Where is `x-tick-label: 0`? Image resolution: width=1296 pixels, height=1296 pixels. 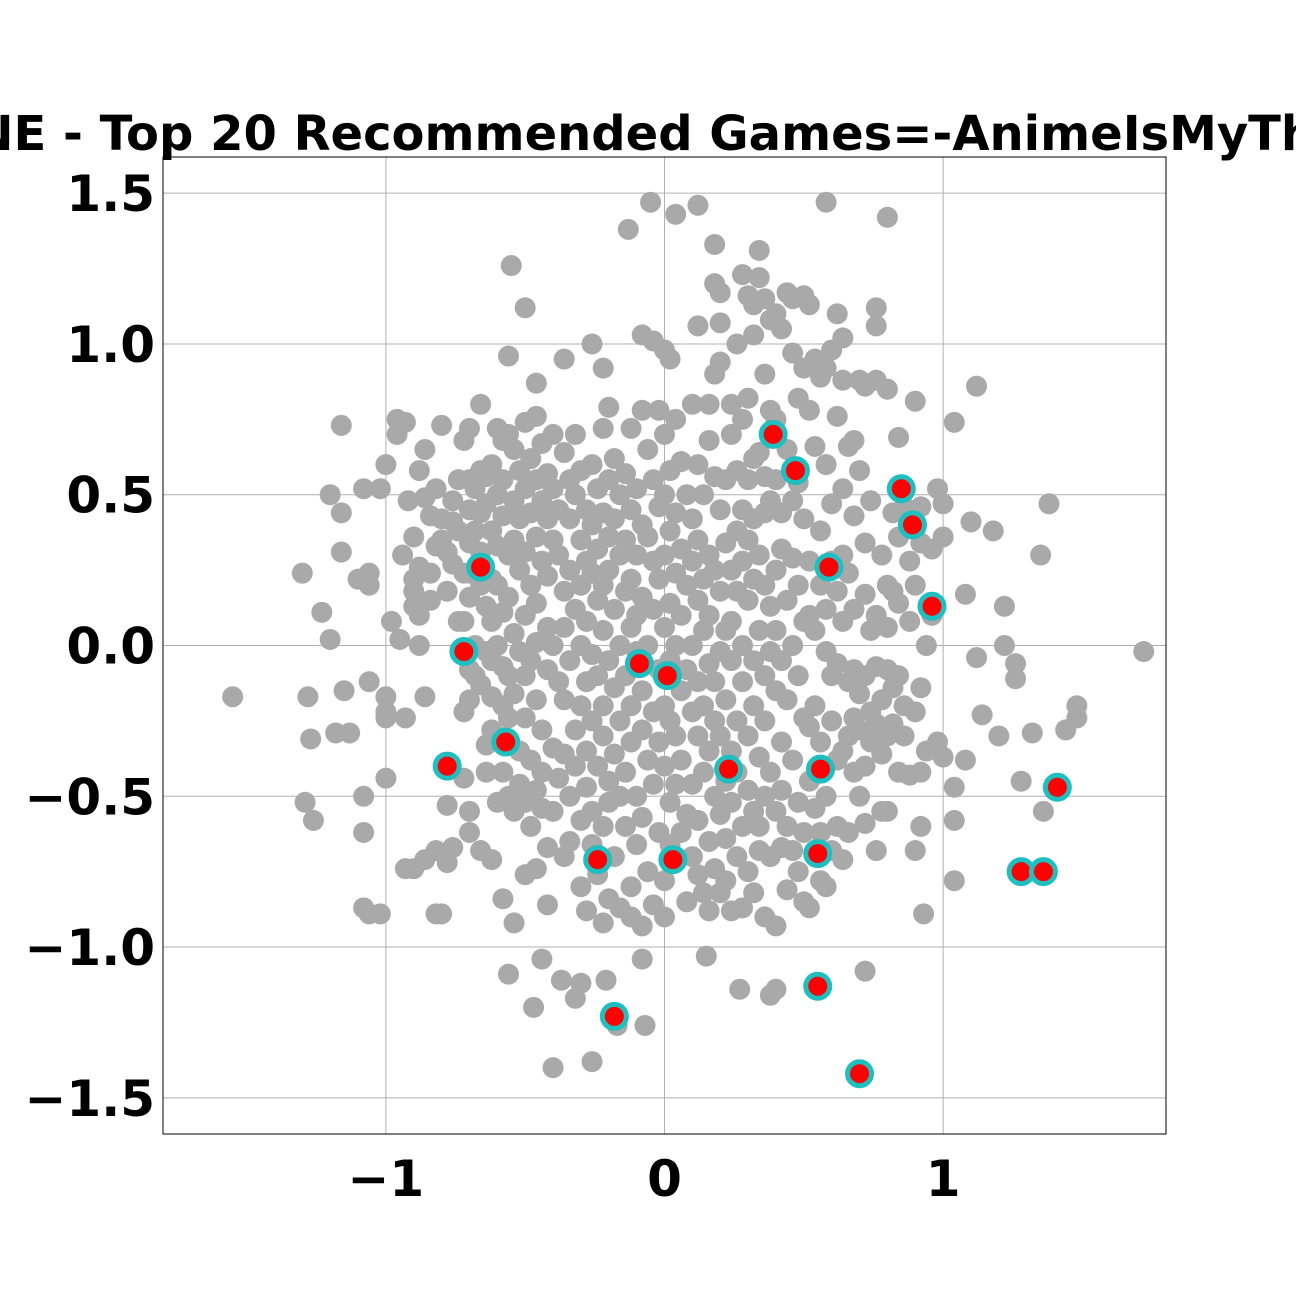
x-tick-label: 0 is located at coordinates (664, 1179).